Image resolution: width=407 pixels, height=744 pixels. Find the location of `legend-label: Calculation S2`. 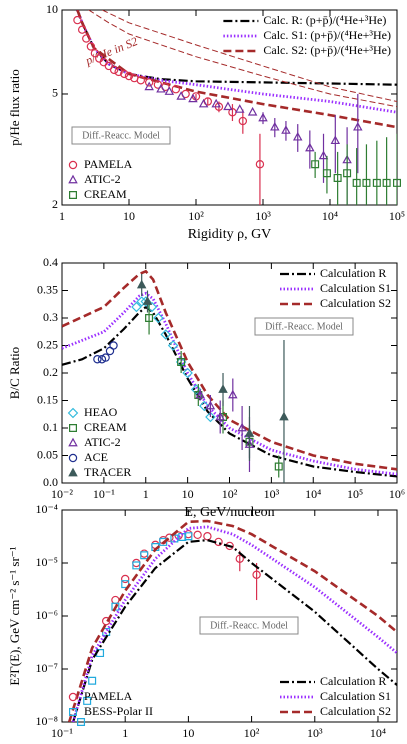

legend-label: Calculation S2 is located at coordinates (355, 711).